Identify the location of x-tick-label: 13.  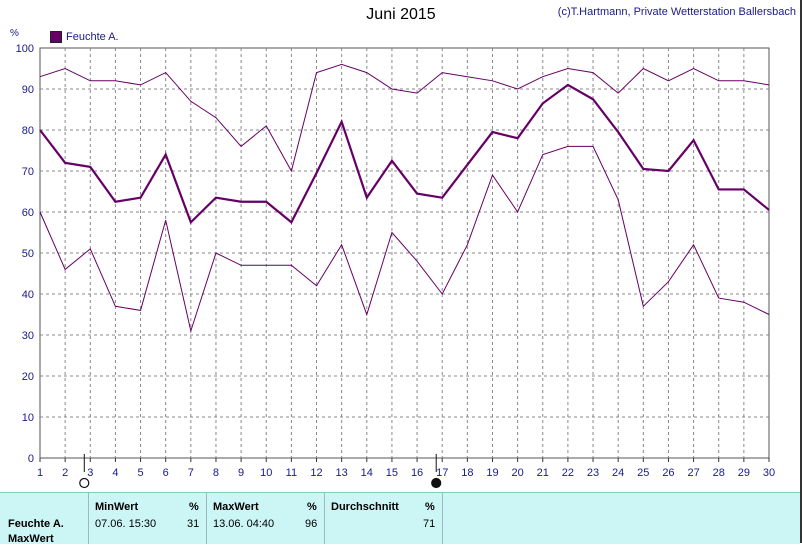
(342, 473).